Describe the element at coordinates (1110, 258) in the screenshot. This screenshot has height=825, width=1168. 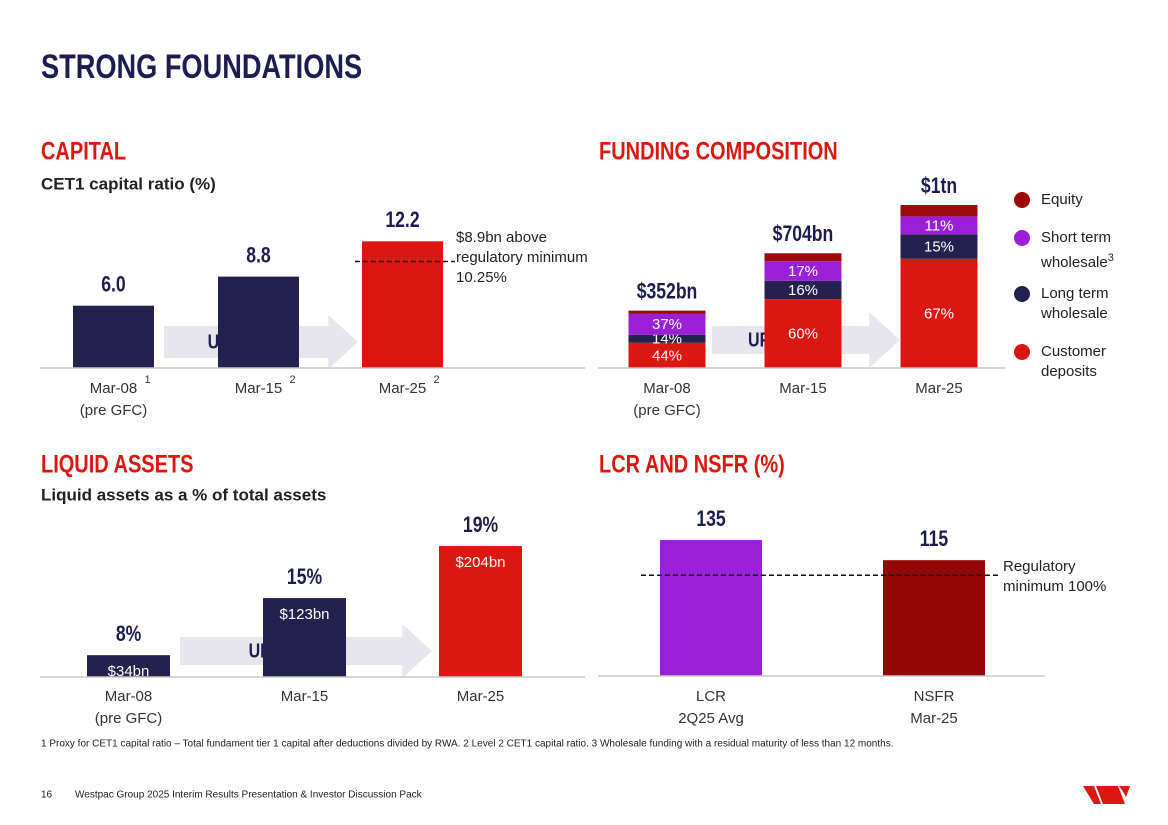
I see `legend-ref: 3` at that location.